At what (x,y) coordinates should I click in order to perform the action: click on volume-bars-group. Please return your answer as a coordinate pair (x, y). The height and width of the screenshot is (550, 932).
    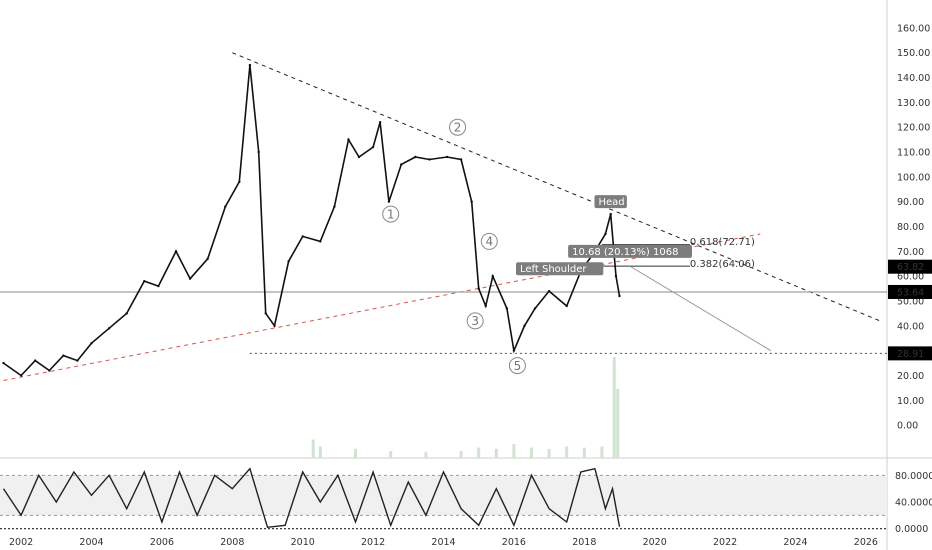
    Looking at the image, I should click on (465, 407).